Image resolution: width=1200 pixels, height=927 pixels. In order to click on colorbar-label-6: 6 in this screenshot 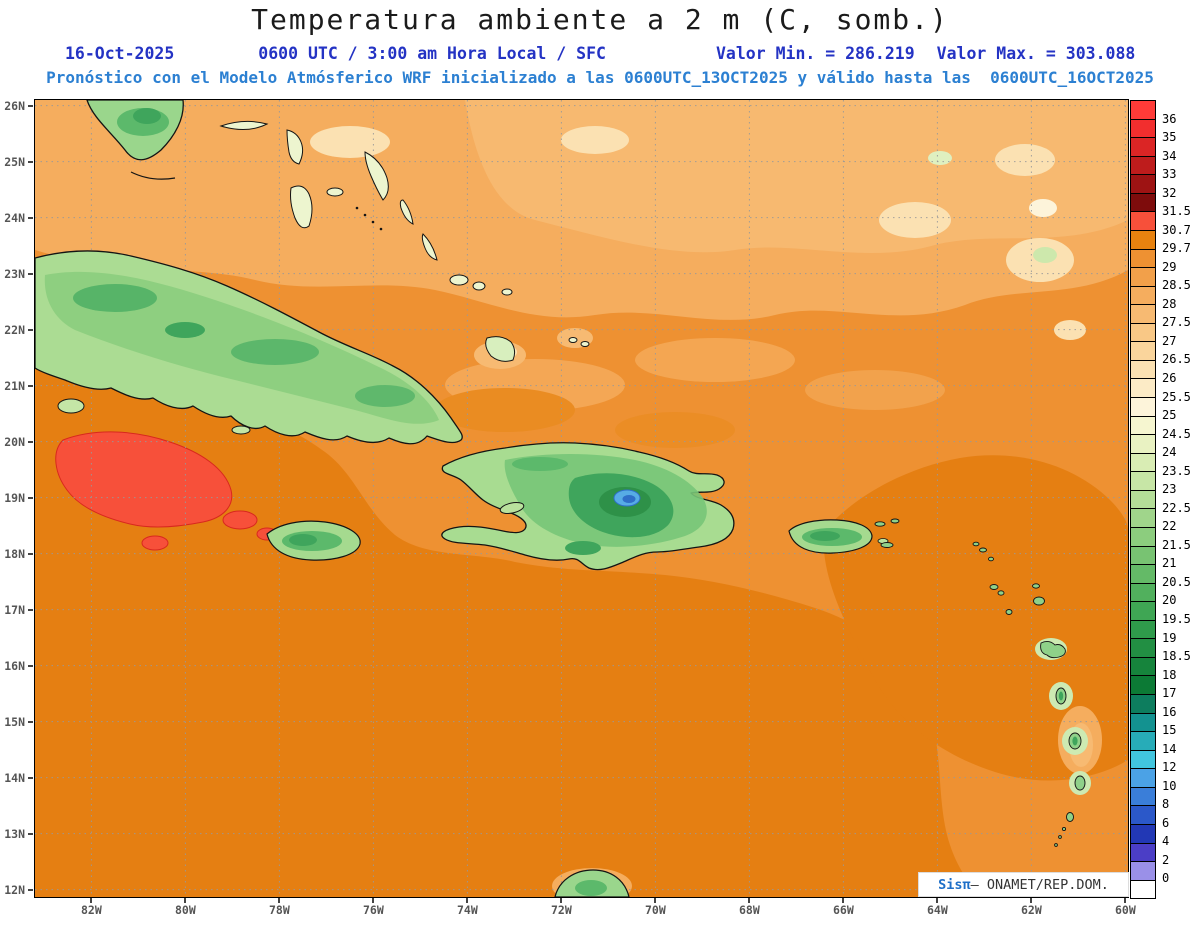, I will do `click(1166, 822)`.